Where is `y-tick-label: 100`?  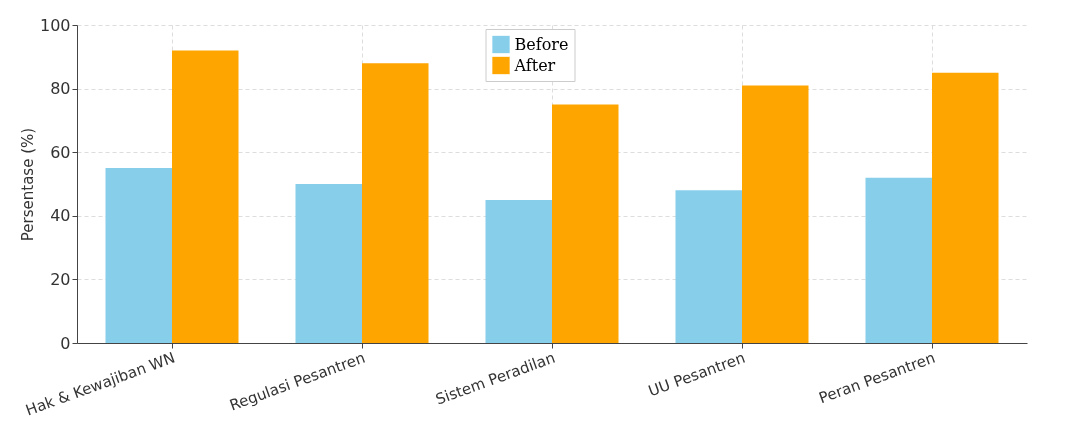 y-tick-label: 100 is located at coordinates (55, 25).